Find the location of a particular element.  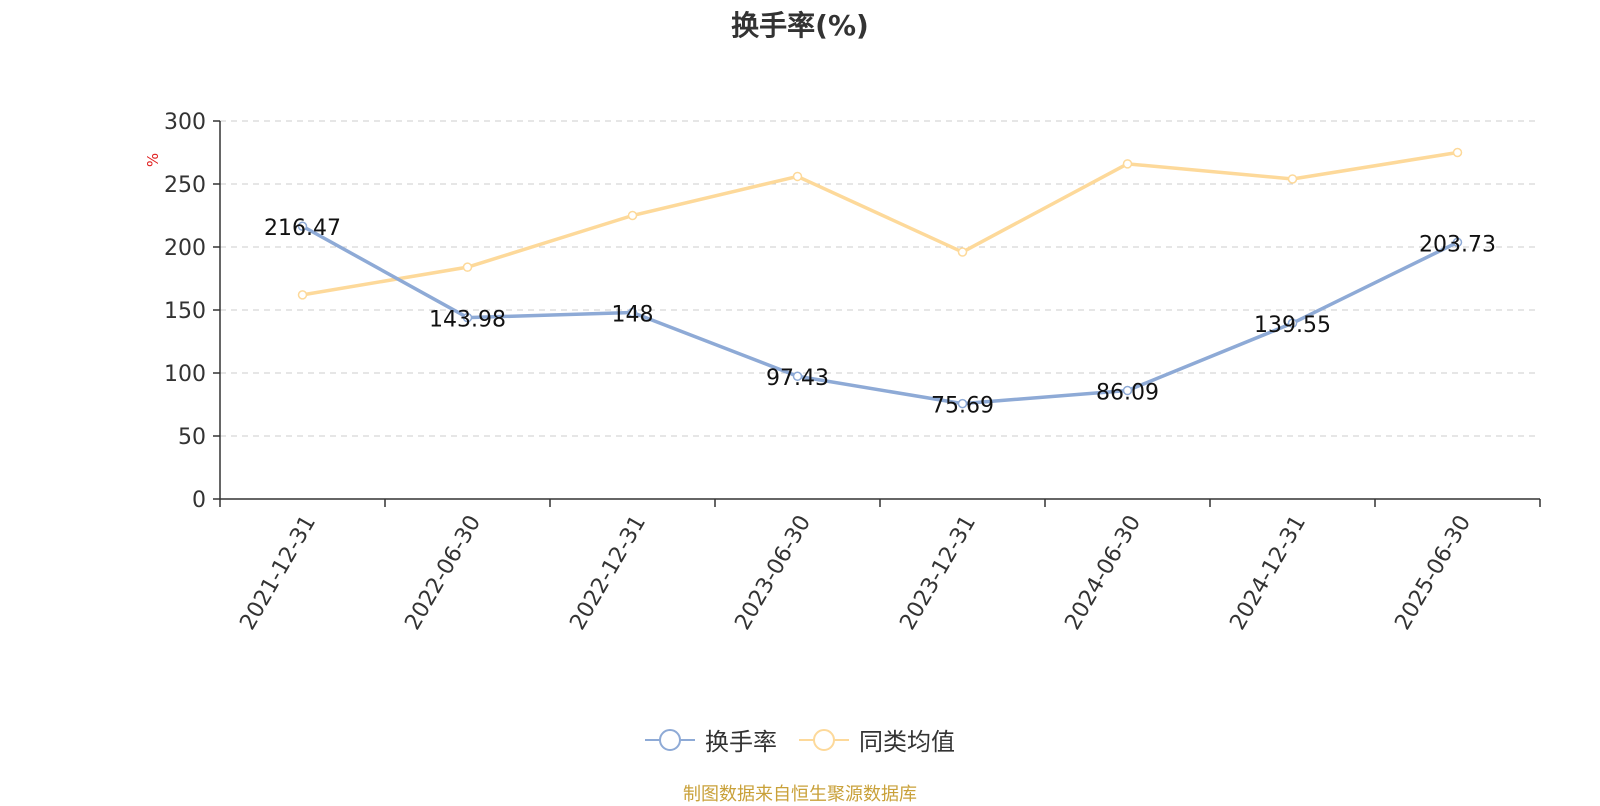

legend-marker-turnover is located at coordinates (670, 739).